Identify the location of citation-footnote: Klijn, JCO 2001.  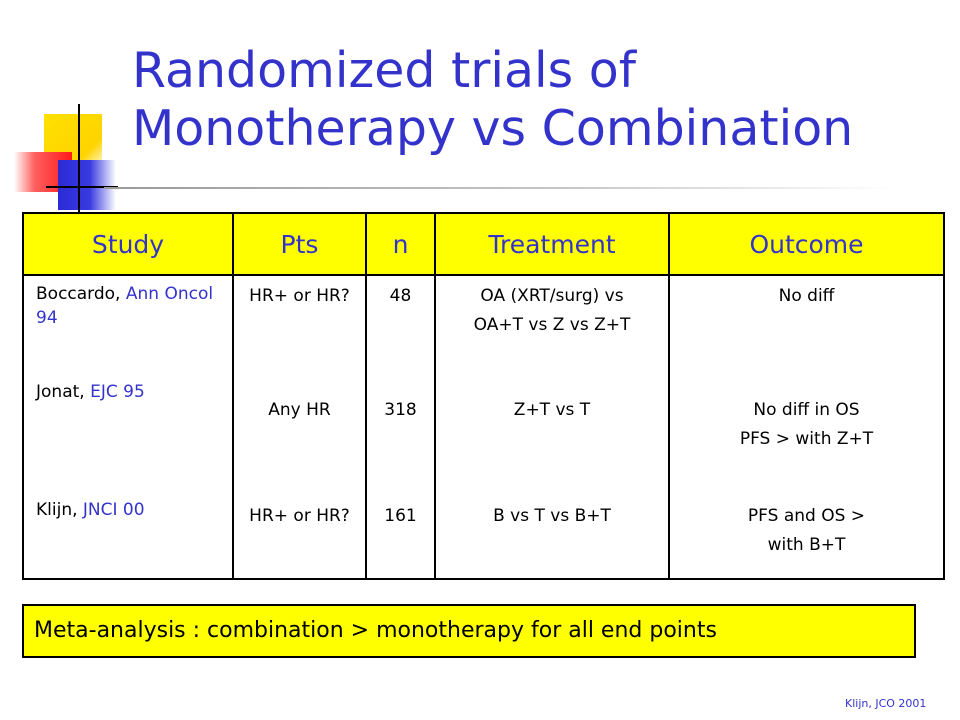
(886, 703).